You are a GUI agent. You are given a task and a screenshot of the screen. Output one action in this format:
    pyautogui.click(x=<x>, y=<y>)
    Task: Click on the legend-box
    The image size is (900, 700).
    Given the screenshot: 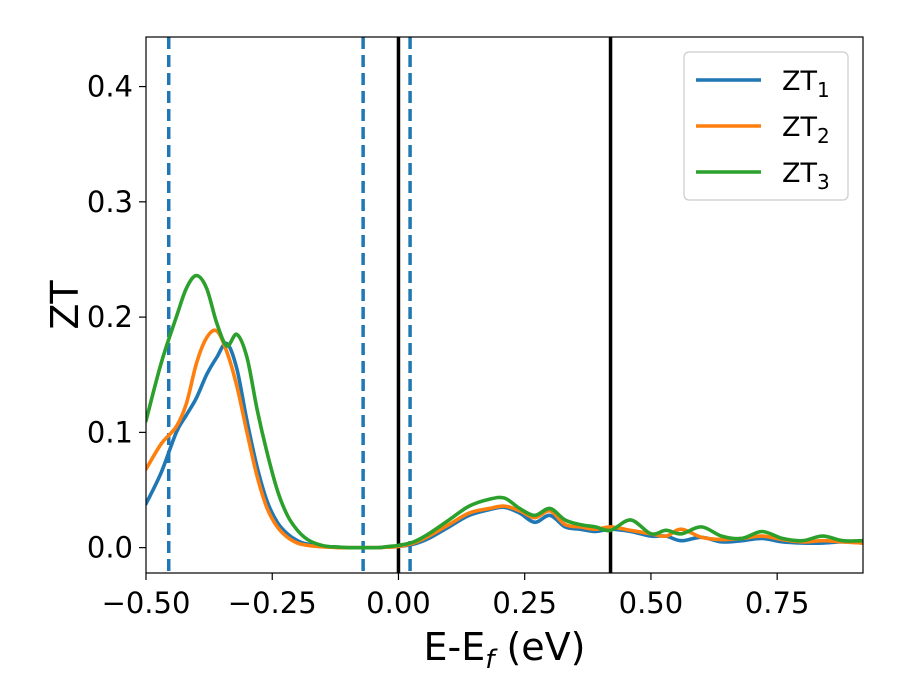 What is the action you would take?
    pyautogui.click(x=766, y=126)
    